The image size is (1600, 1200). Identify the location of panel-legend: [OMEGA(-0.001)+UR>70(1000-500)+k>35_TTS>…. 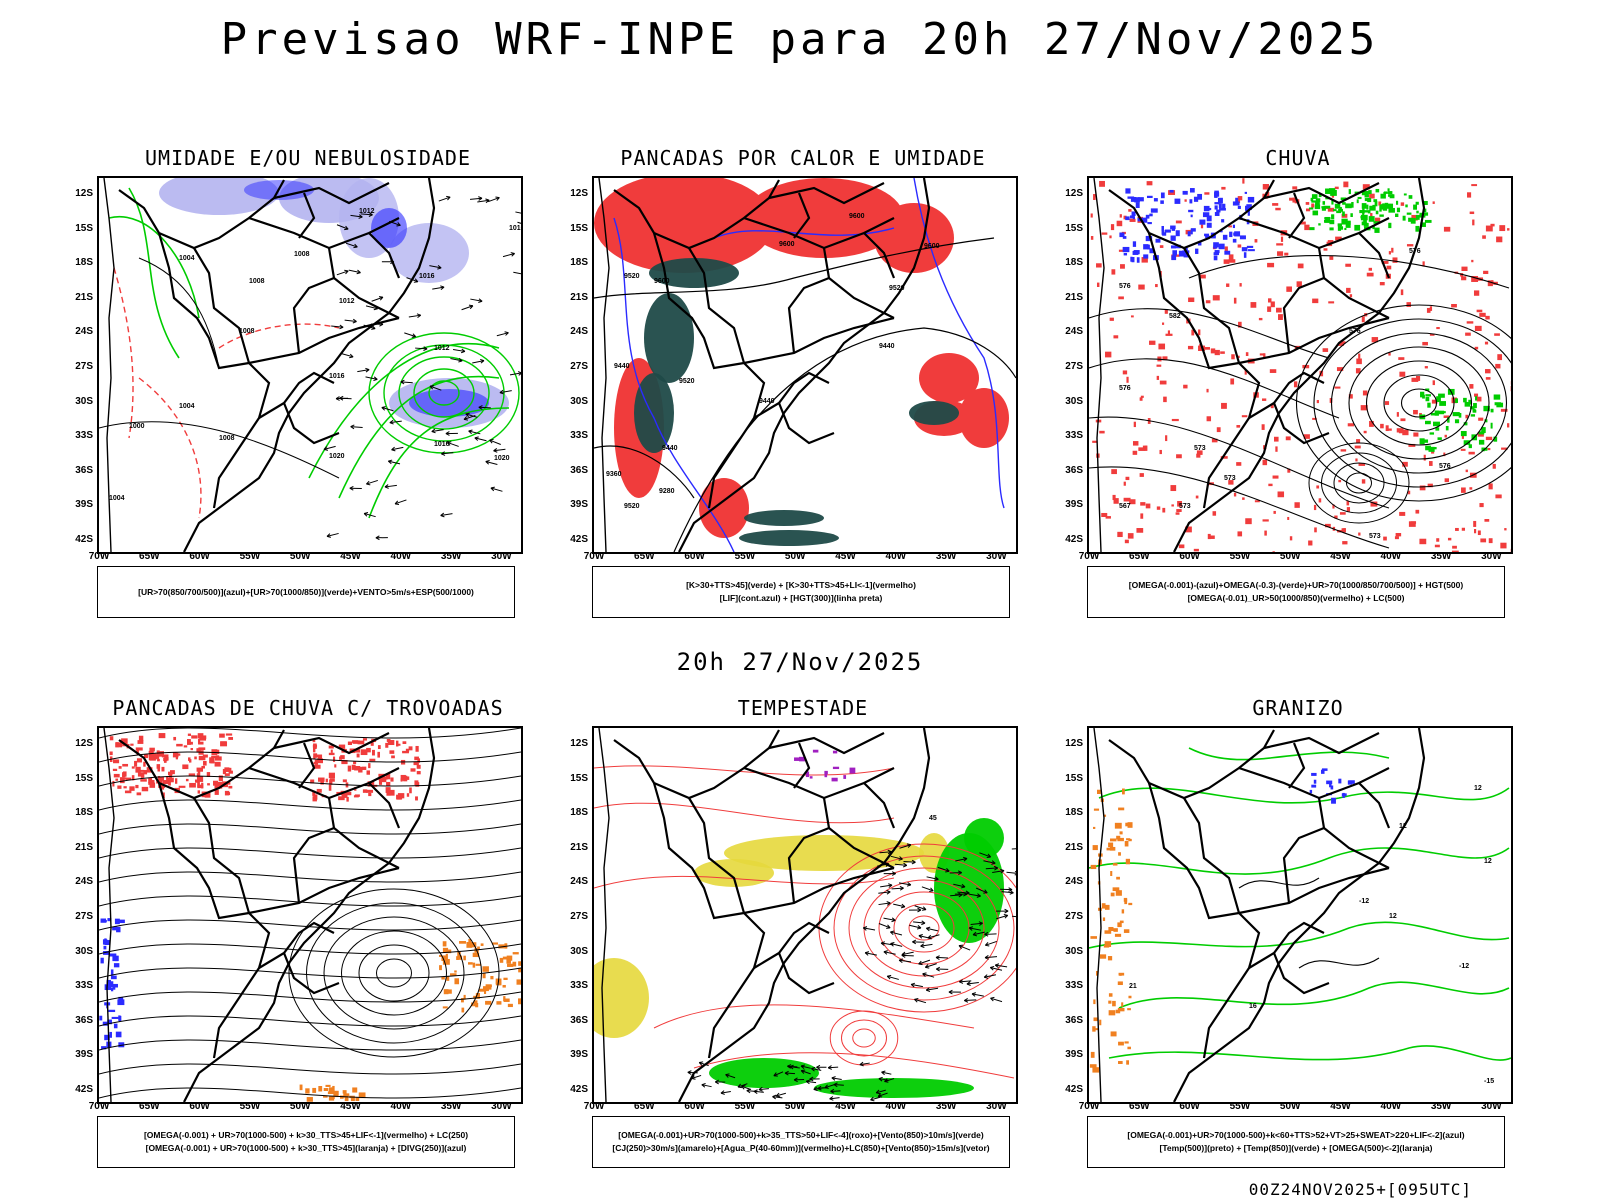
(801, 1142).